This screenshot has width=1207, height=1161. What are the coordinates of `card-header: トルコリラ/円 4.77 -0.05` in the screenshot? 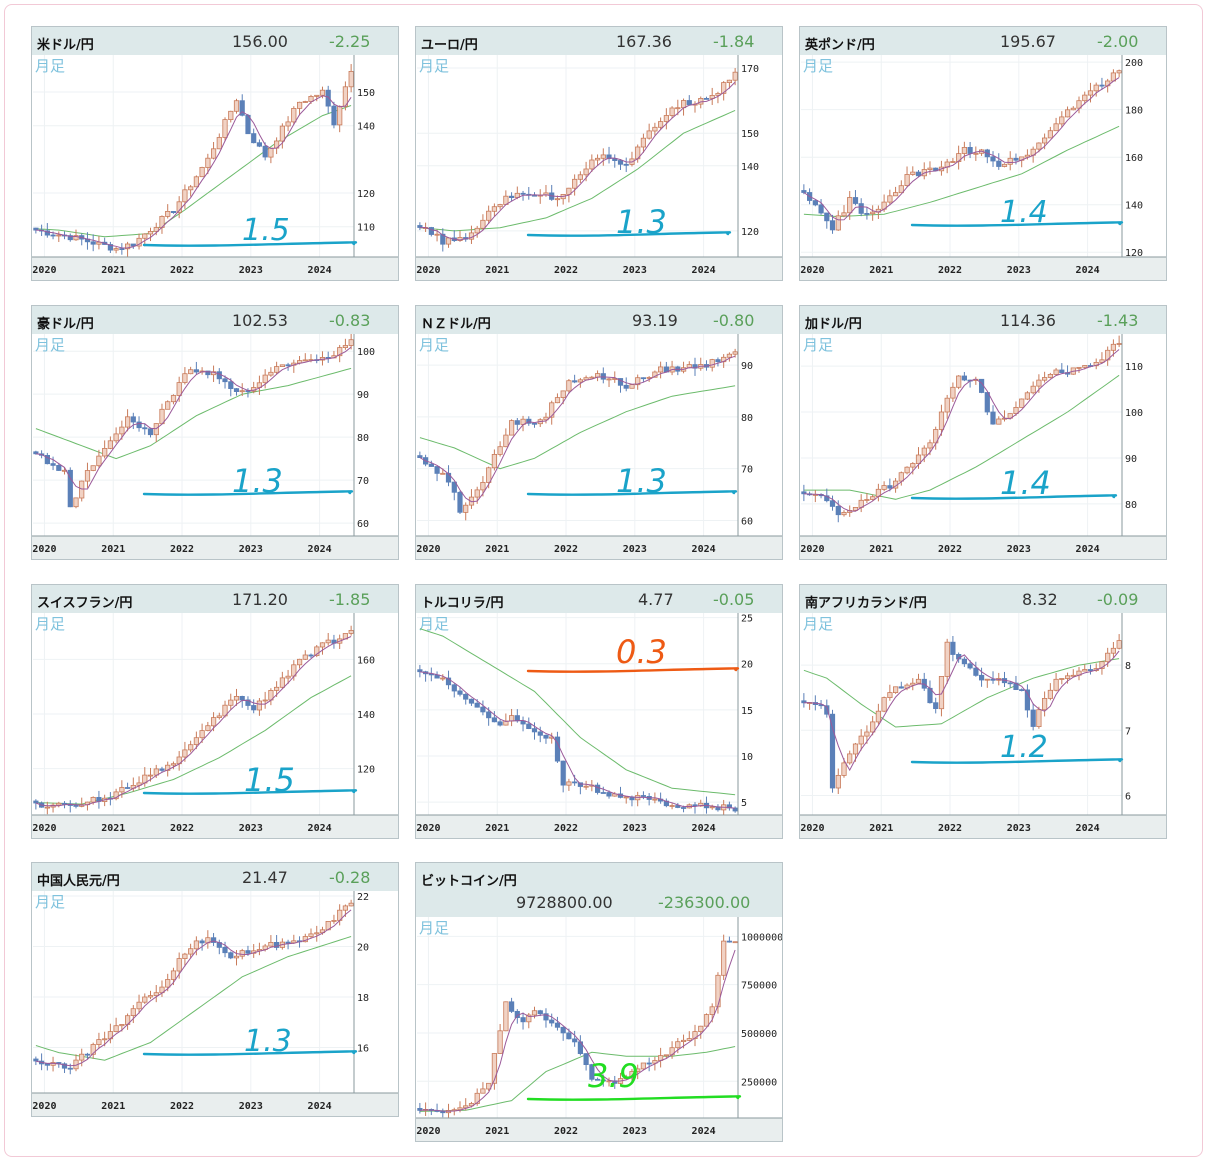 It's located at (599, 599).